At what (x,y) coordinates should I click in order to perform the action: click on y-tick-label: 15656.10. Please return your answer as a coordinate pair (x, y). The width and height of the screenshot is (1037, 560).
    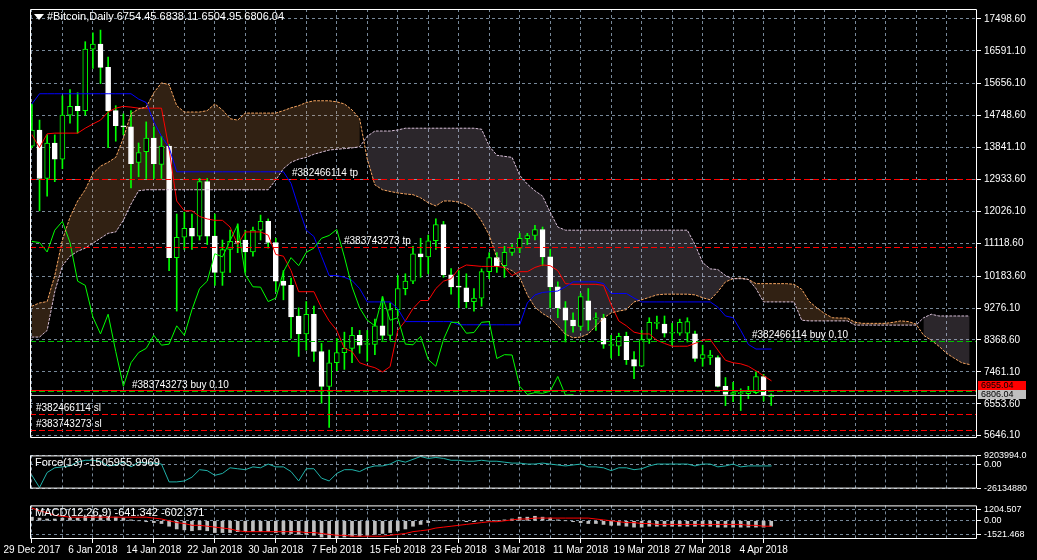
    Looking at the image, I should click on (1005, 83).